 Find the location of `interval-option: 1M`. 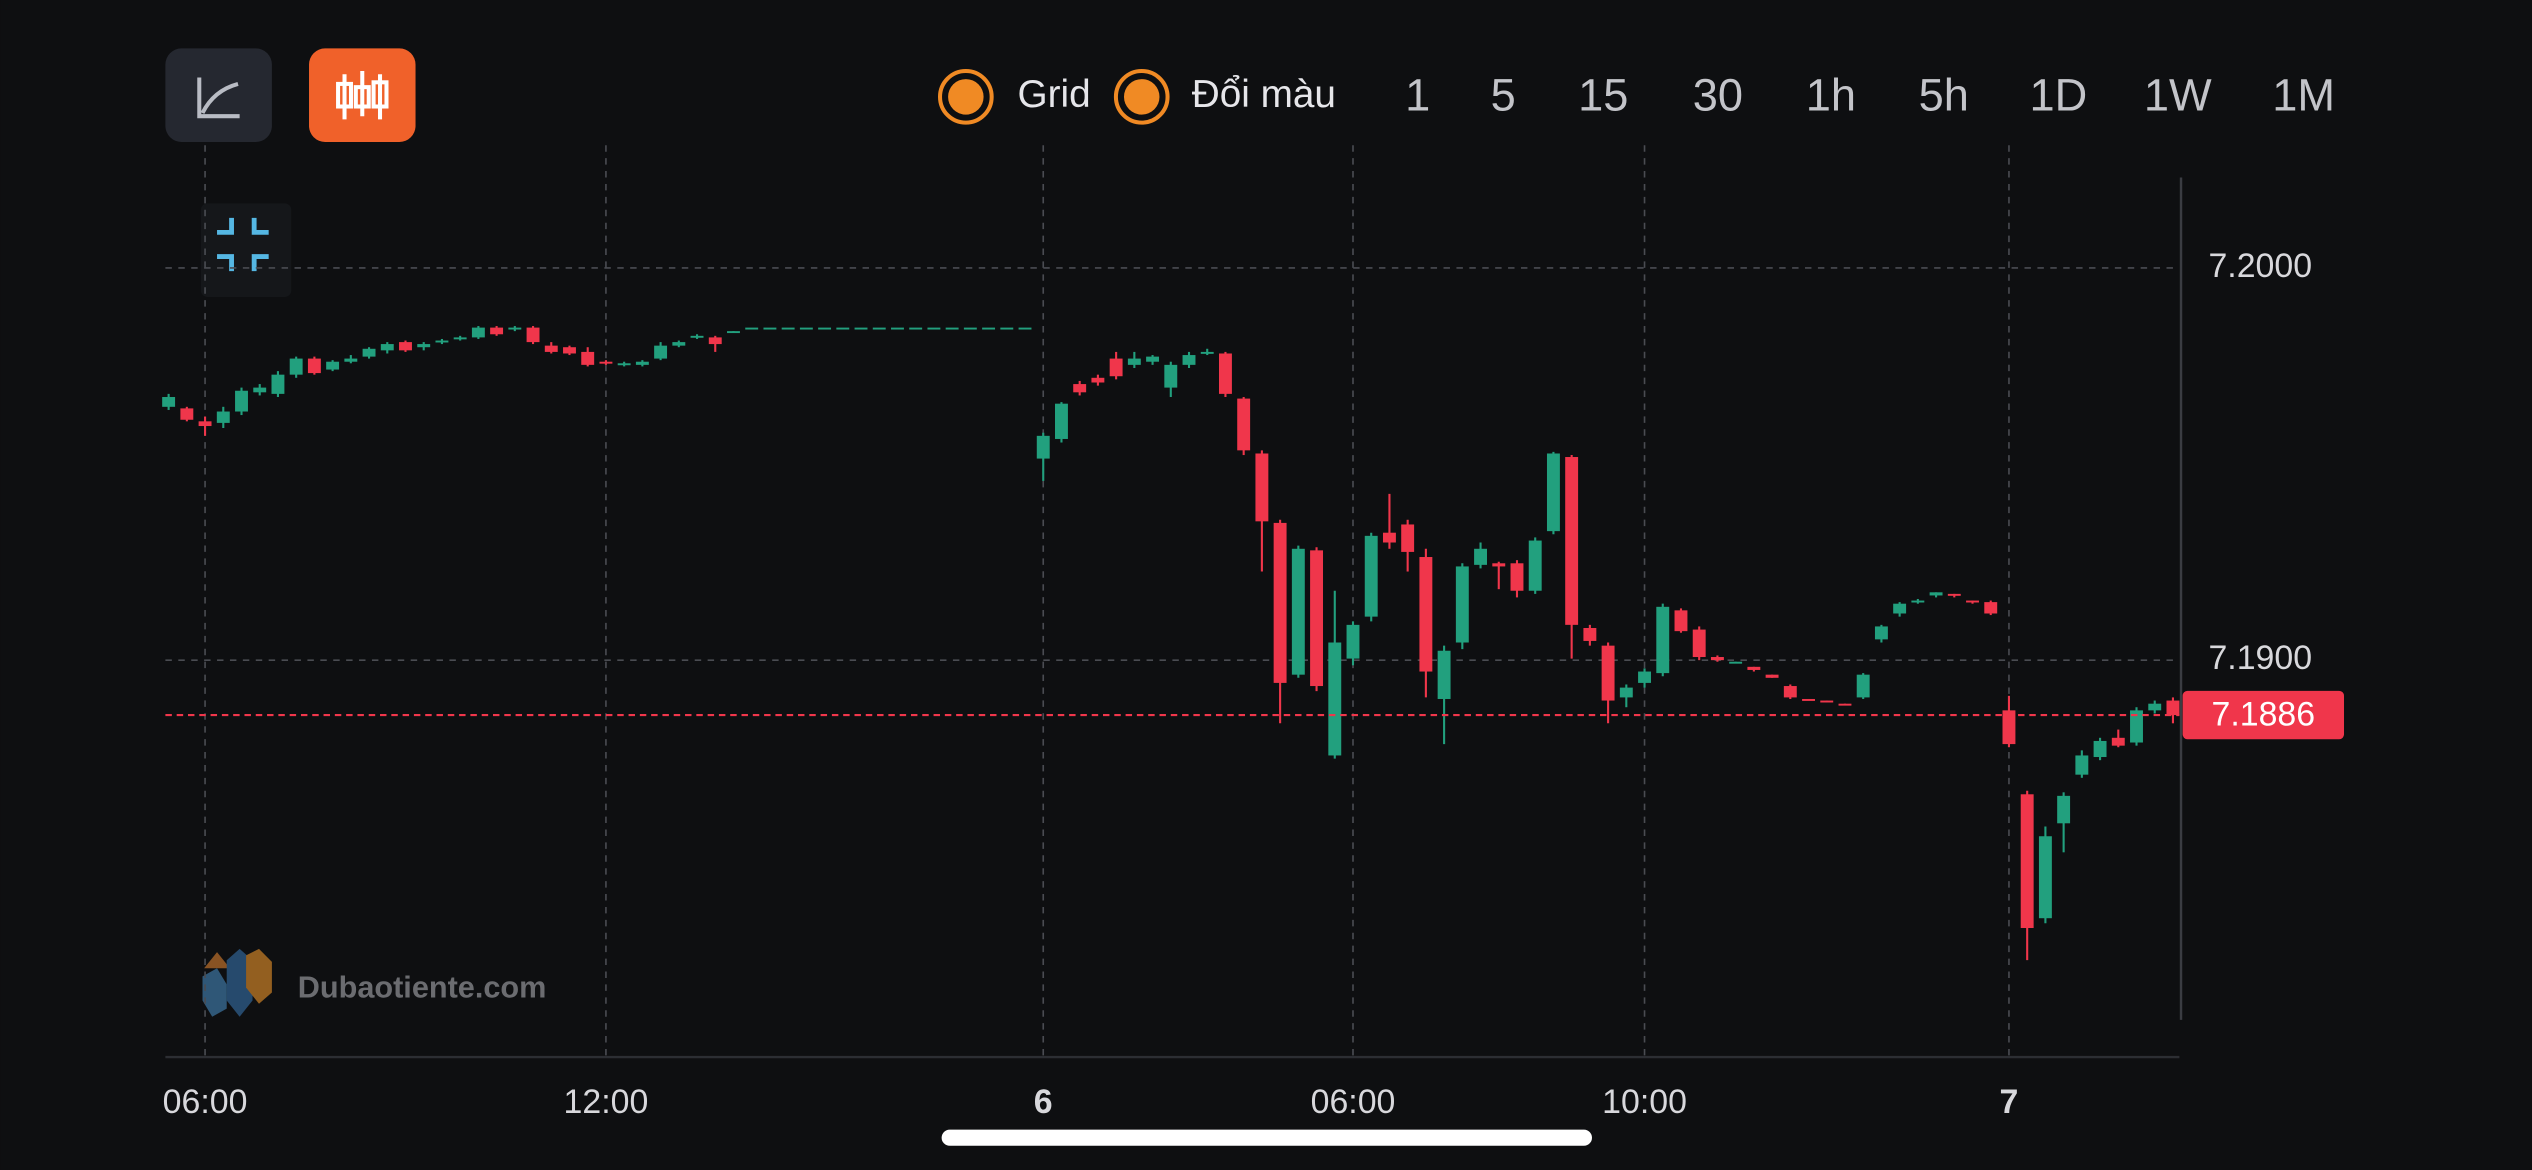

interval-option: 1M is located at coordinates (2303, 94).